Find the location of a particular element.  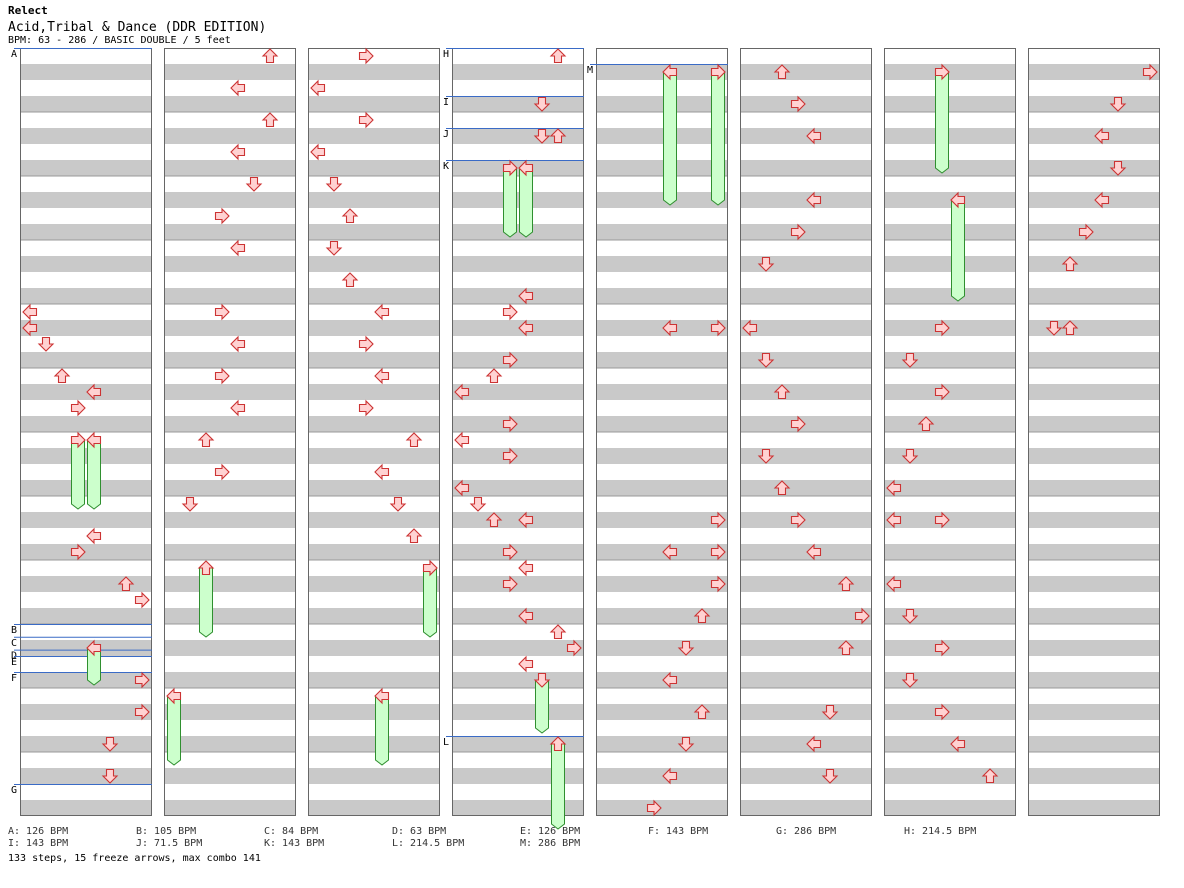

bpm-marker-label: M is located at coordinates (590, 70).